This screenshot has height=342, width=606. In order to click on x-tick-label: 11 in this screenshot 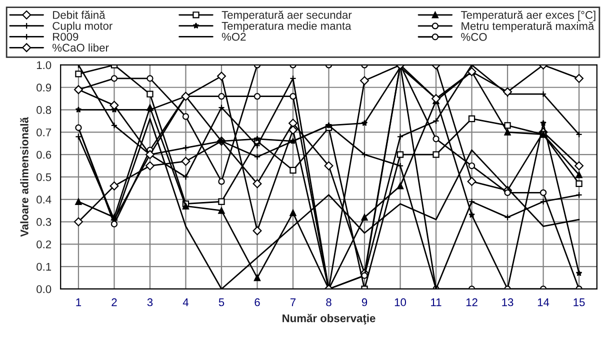, I will do `click(436, 302)`.